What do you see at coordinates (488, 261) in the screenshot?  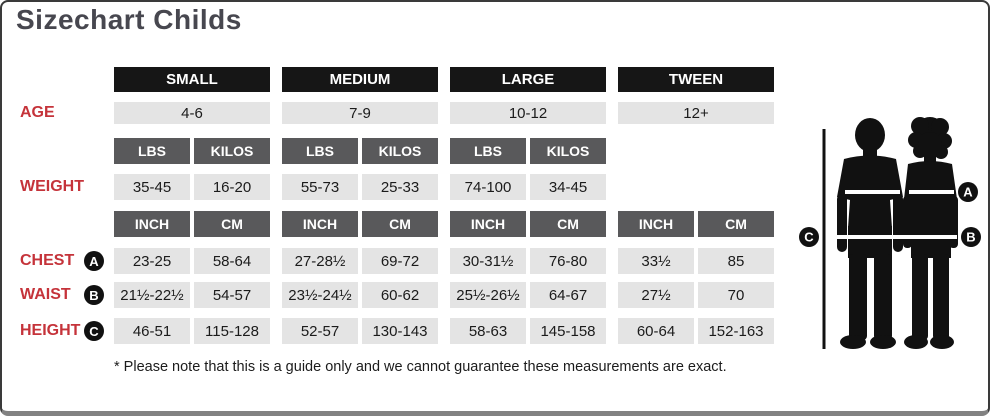 I see `chest-large-inch: 30-31½` at bounding box center [488, 261].